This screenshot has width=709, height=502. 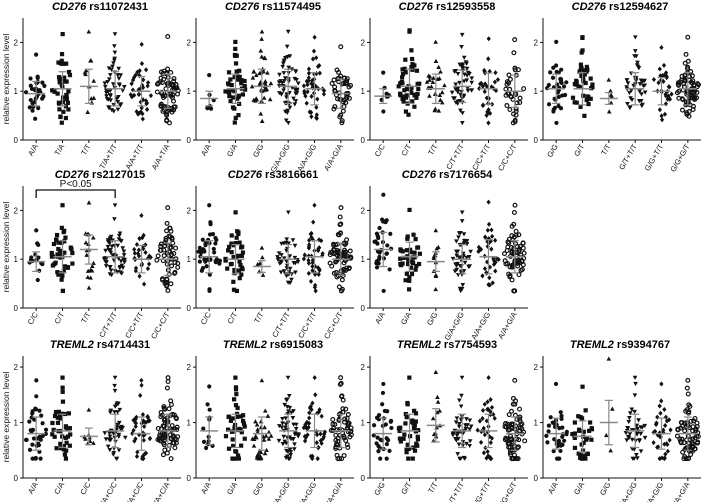 I want to click on panel-title: CD276 rs12593558, so click(x=447, y=7).